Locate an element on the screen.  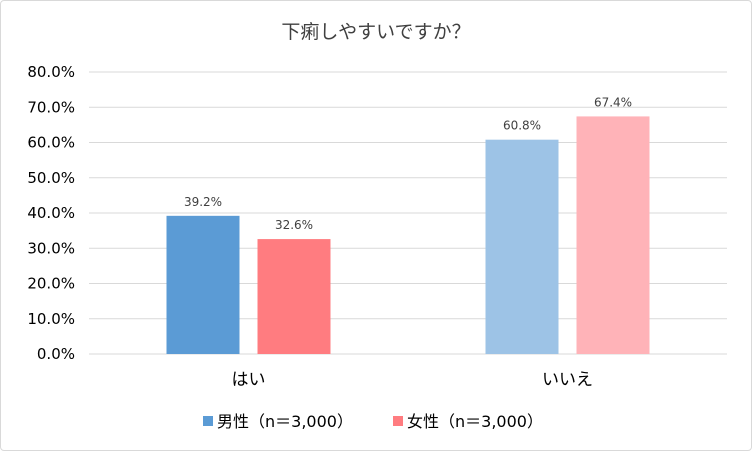
data-label: 32.6% is located at coordinates (294, 225).